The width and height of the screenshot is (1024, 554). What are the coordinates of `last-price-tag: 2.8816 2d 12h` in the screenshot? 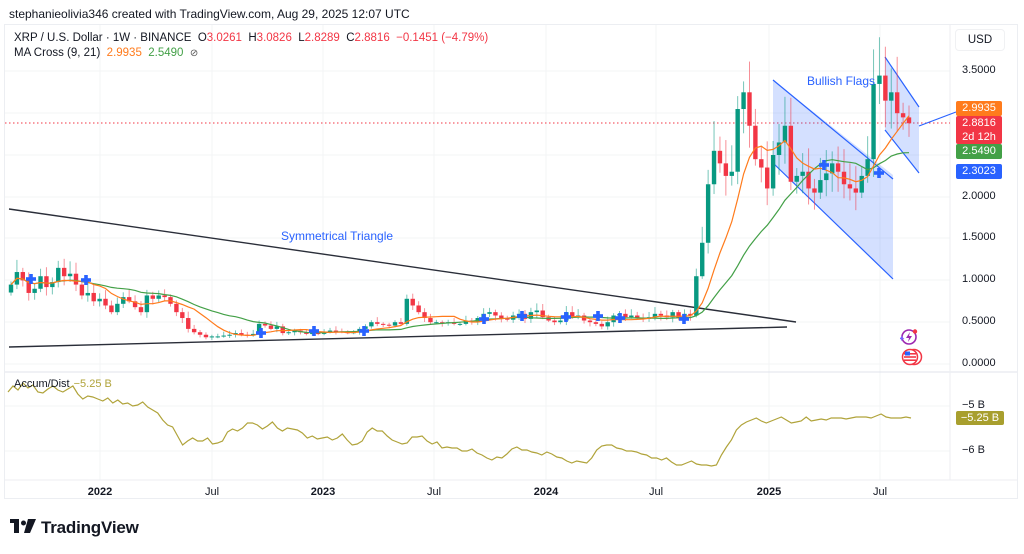 It's located at (979, 130).